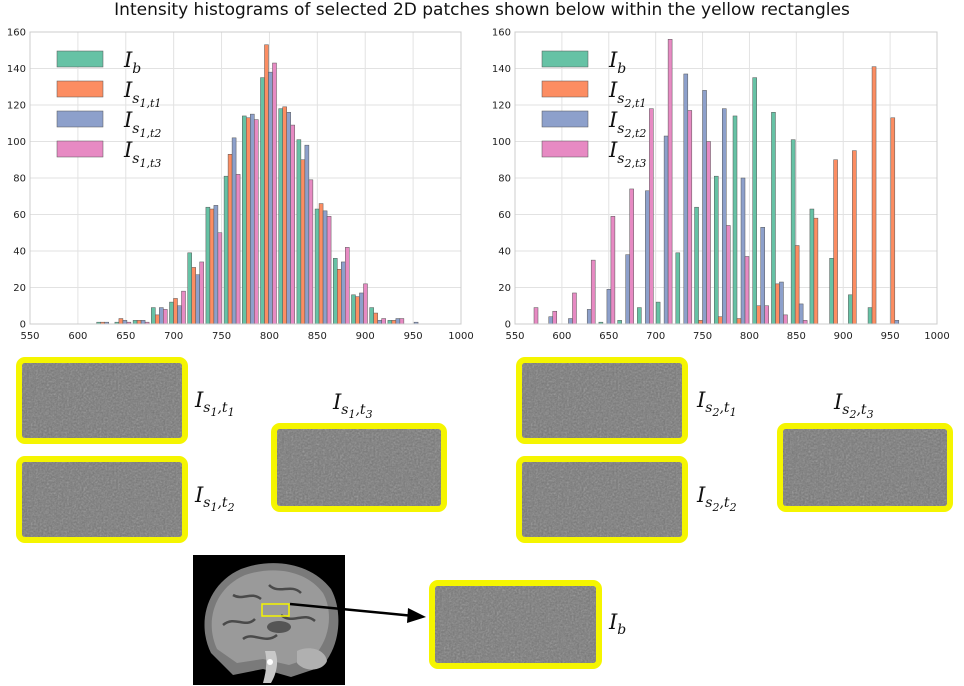 This screenshot has width=964, height=686. I want to click on x-tick-label: 700, so click(173, 336).